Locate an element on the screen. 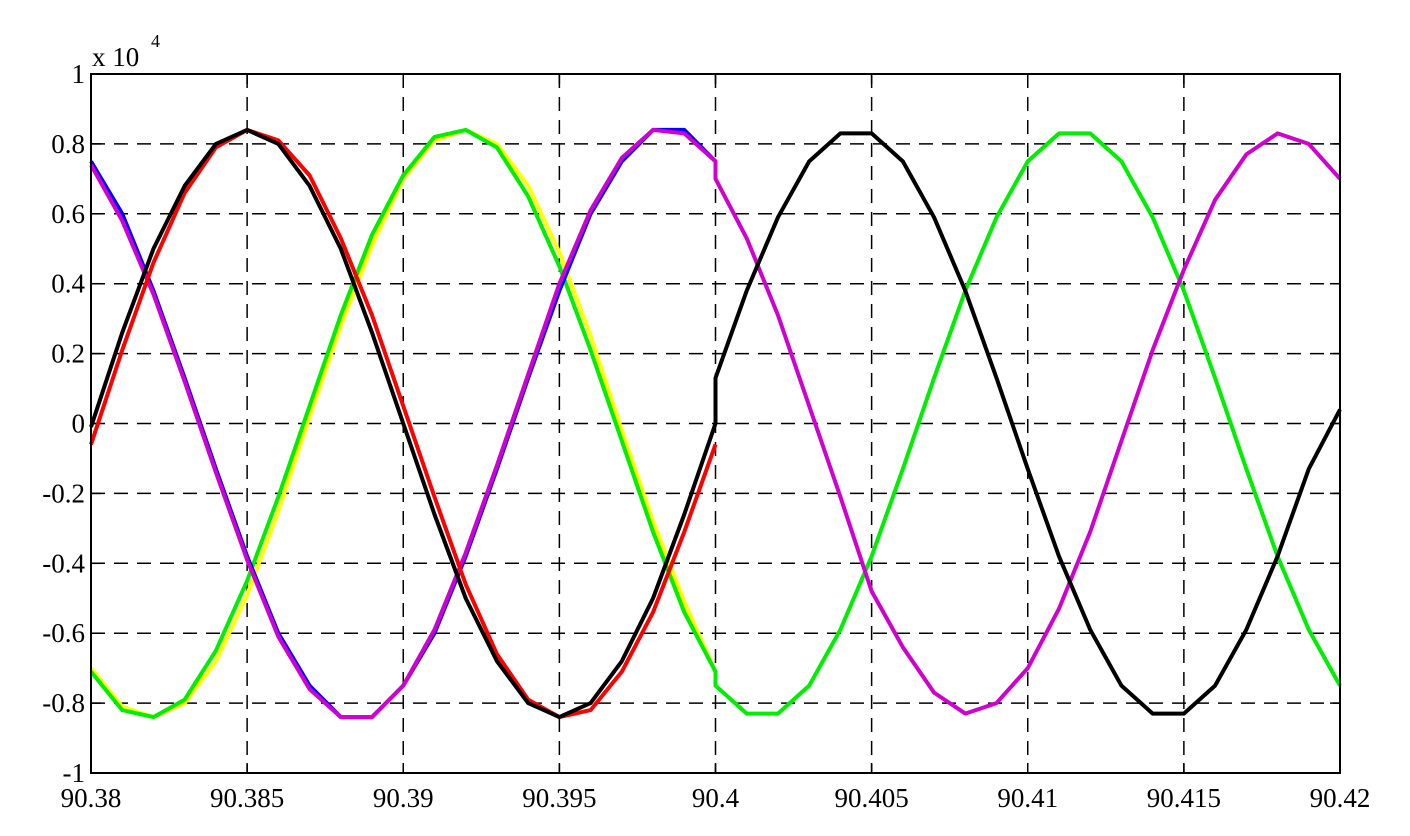  x-tick-label: 90.42 is located at coordinates (1340, 798).